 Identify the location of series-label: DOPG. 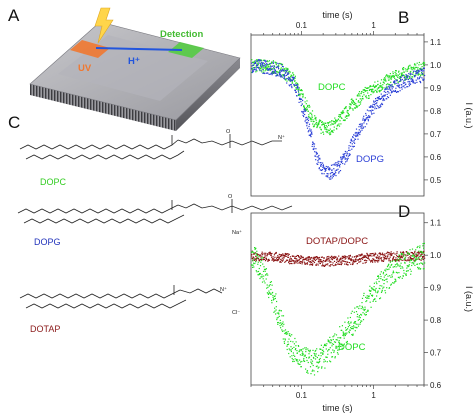
(370, 159).